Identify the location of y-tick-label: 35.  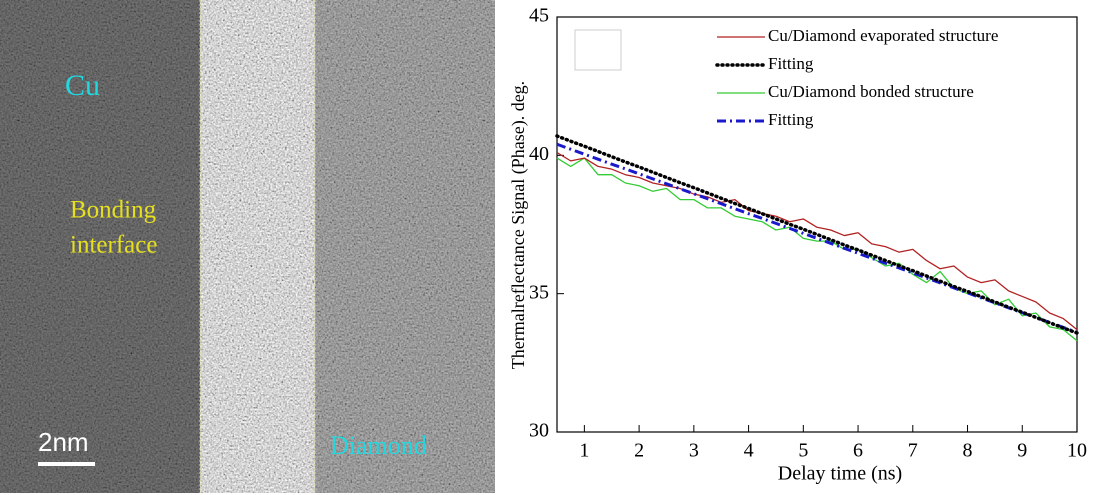
(539, 292).